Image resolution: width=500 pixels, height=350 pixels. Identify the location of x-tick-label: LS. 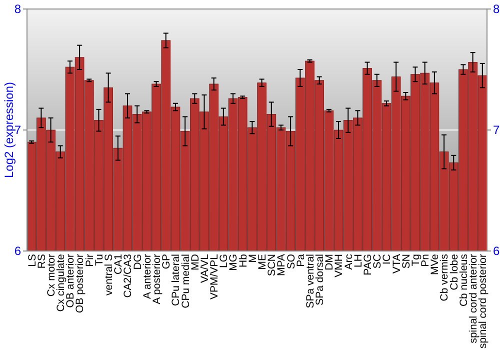
(32, 260).